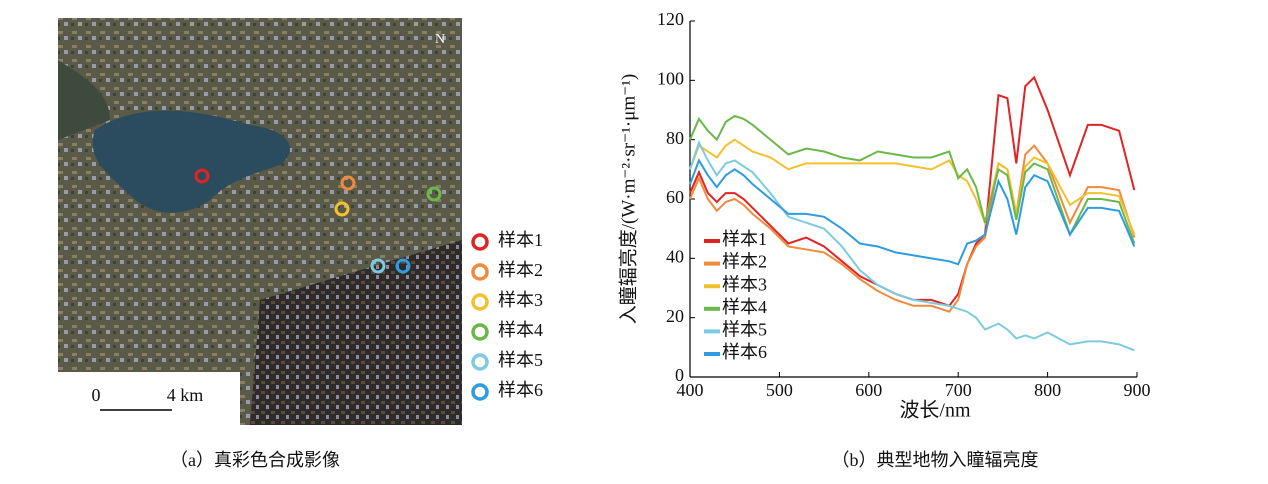 This screenshot has width=1268, height=484. What do you see at coordinates (628, 199) in the screenshot?
I see `y-axis-label: 入瞳辐亮度/(W·m⁻²·sr⁻¹·μm⁻¹)` at bounding box center [628, 199].